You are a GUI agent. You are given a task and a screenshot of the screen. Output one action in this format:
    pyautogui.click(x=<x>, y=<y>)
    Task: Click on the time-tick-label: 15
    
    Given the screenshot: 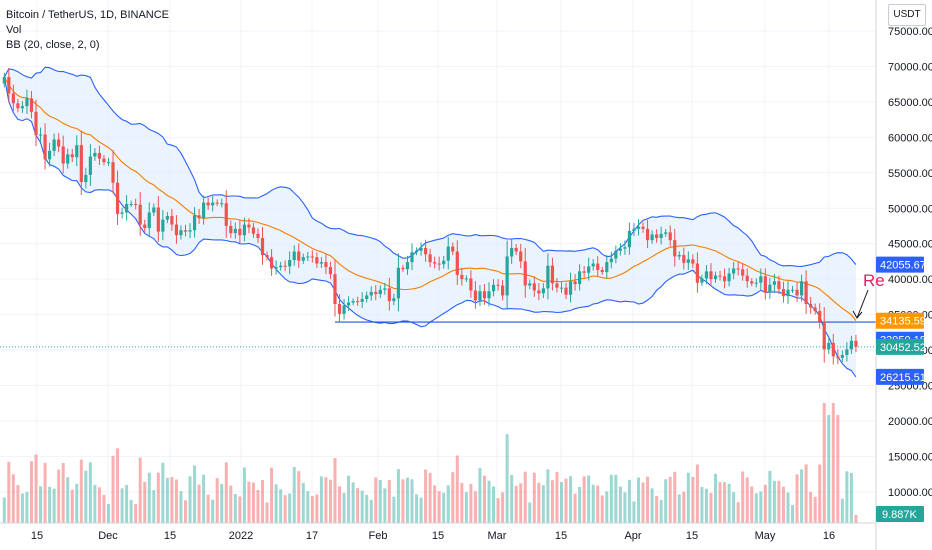 What is the action you would take?
    pyautogui.click(x=438, y=536)
    